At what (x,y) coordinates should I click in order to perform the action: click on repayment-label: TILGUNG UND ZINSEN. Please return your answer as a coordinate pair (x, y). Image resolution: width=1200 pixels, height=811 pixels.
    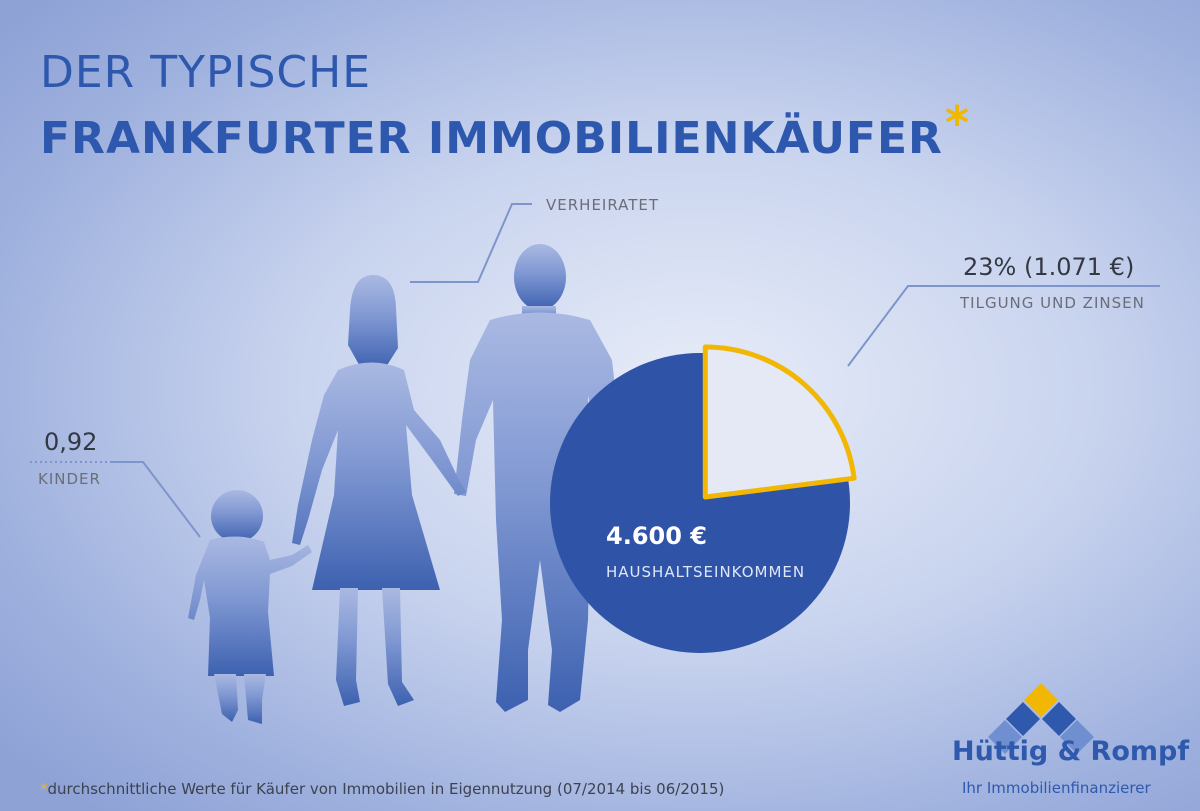
    Looking at the image, I should click on (1052, 303).